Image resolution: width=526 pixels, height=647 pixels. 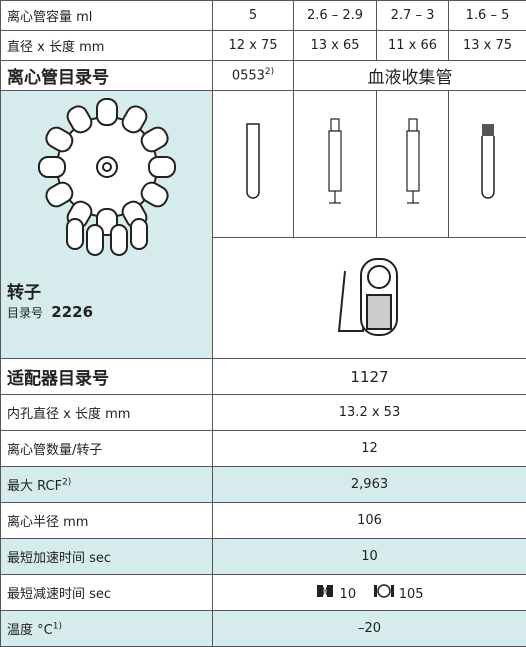 I want to click on cell: 2.7 – 3, so click(x=413, y=16).